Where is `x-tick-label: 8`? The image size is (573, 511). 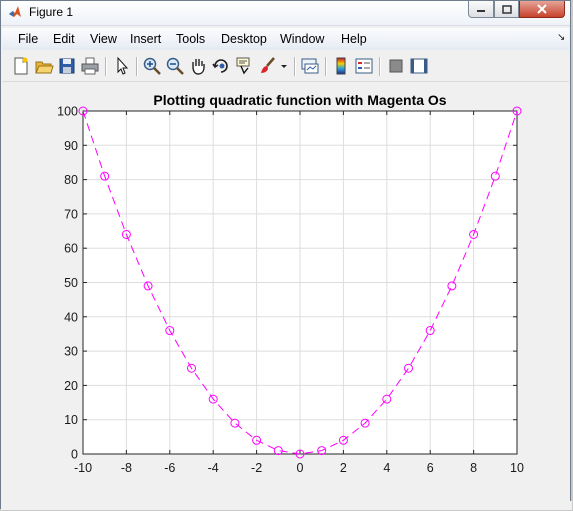 x-tick-label: 8 is located at coordinates (473, 468).